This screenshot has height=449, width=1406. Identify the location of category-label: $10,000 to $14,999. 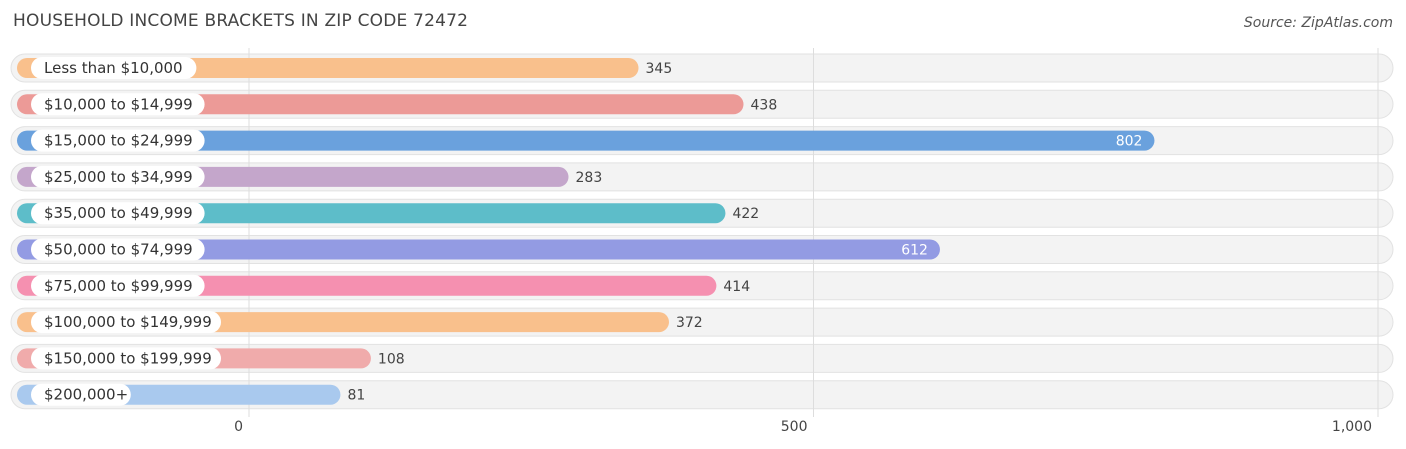
(118, 104).